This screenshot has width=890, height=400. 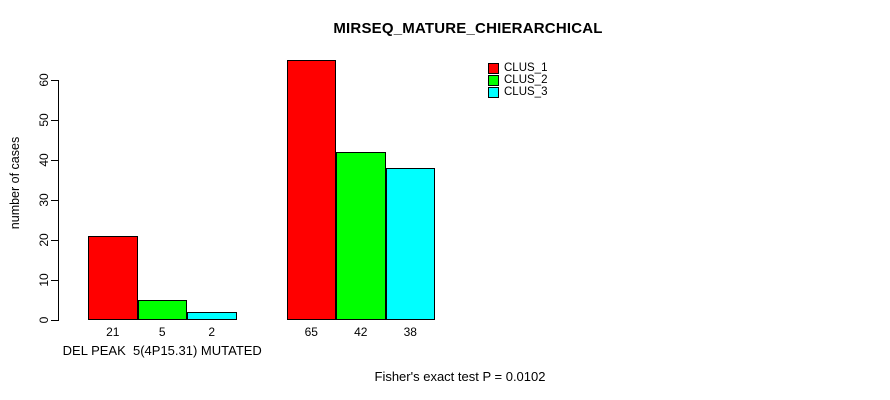 What do you see at coordinates (311, 190) in the screenshot?
I see `bar-clus_1-group2` at bounding box center [311, 190].